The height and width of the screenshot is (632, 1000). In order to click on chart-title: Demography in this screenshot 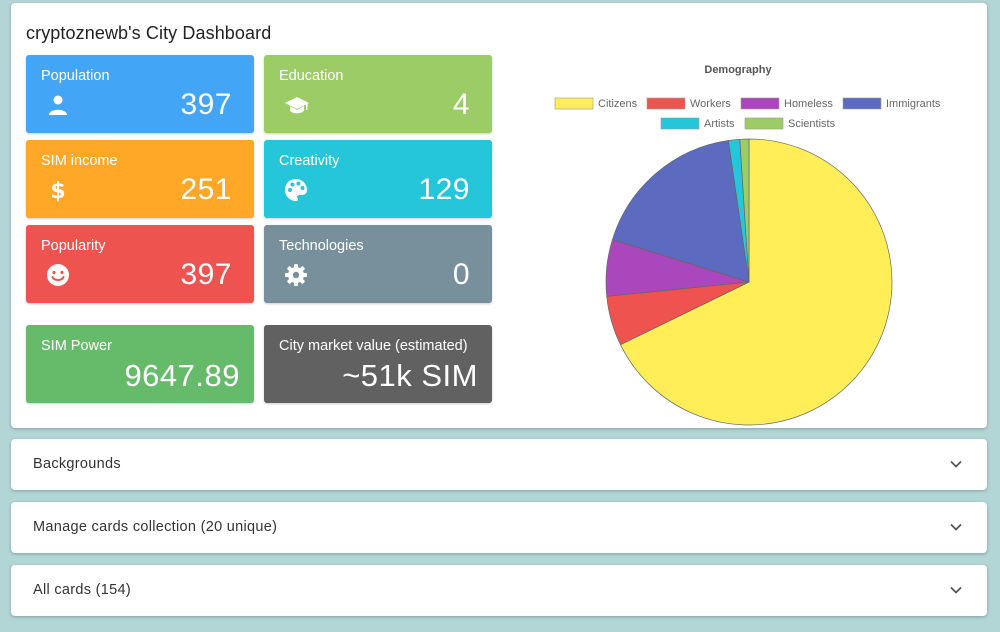, I will do `click(738, 70)`.